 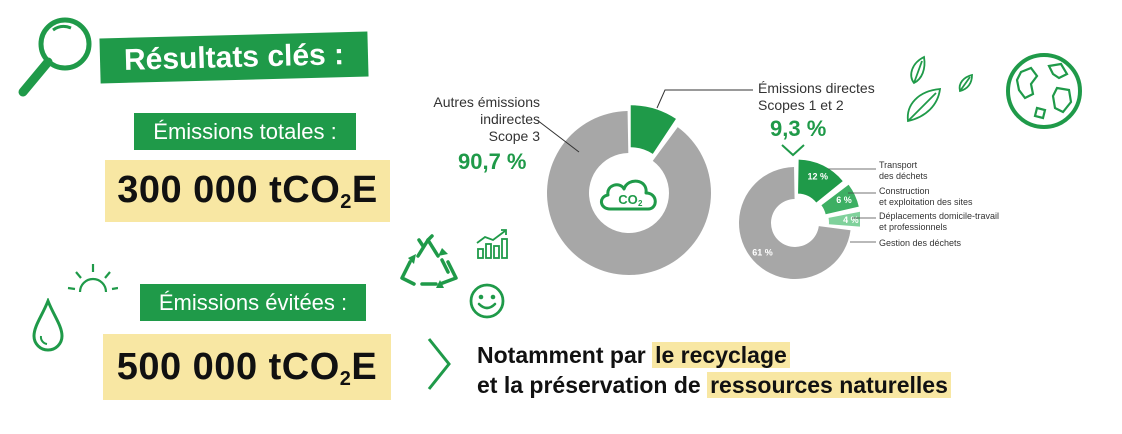 What do you see at coordinates (640, 203) in the screenshot?
I see `cloud-co2-sub: 2` at bounding box center [640, 203].